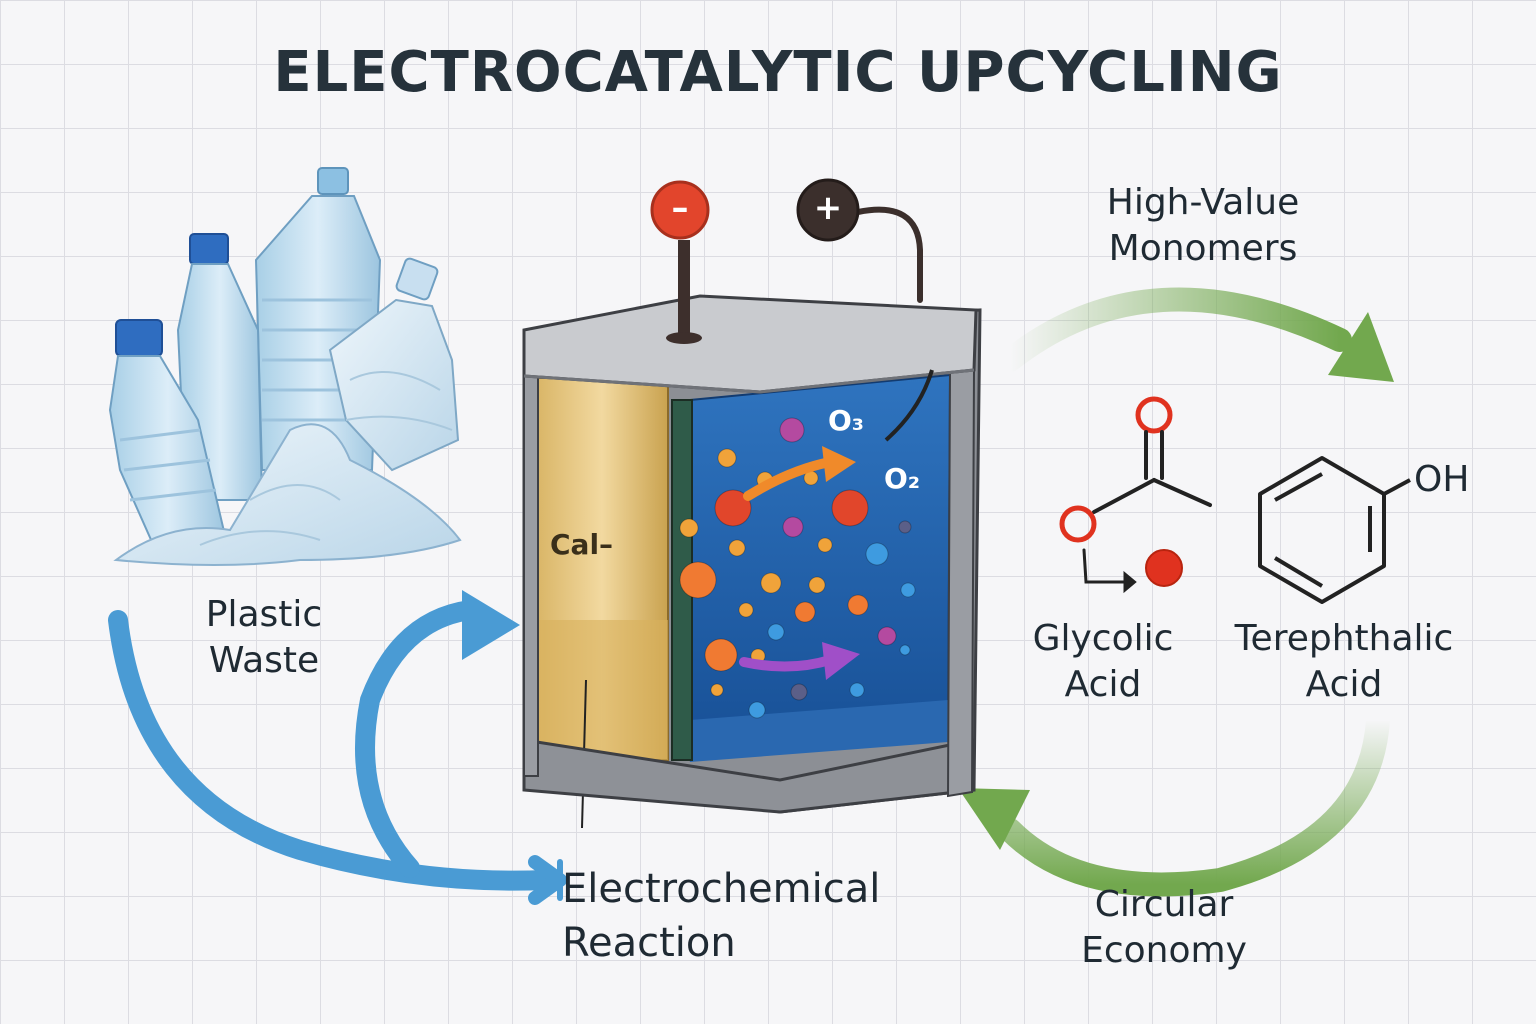 The width and height of the screenshot is (1536, 1024). I want to click on electrochemical-reaction-label: Electrochemical Reaction, so click(721, 916).